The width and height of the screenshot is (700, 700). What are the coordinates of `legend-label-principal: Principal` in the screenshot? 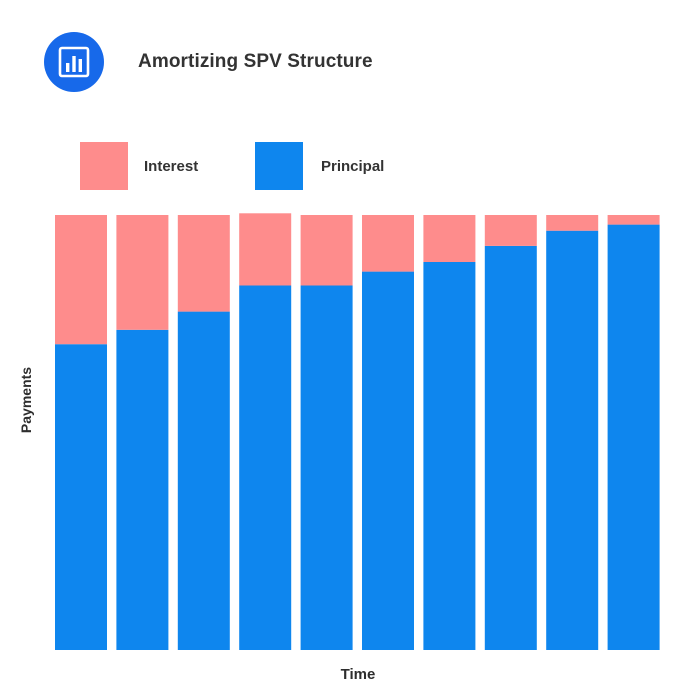 It's located at (353, 166).